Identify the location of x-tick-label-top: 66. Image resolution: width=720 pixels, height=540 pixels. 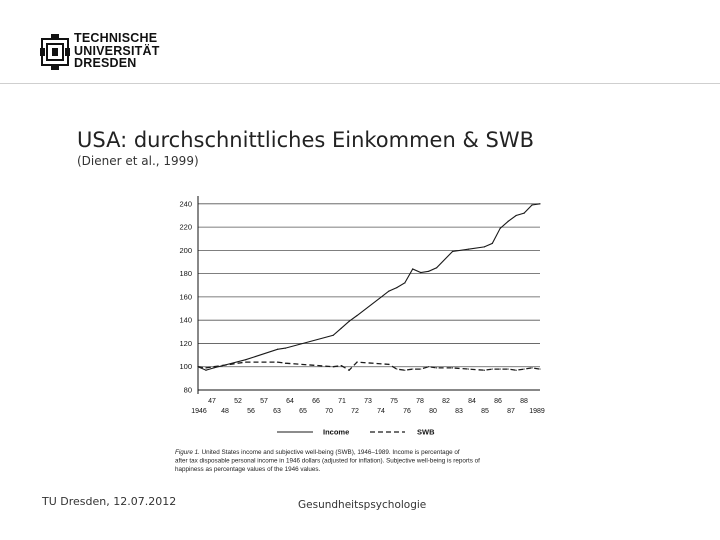
(316, 401).